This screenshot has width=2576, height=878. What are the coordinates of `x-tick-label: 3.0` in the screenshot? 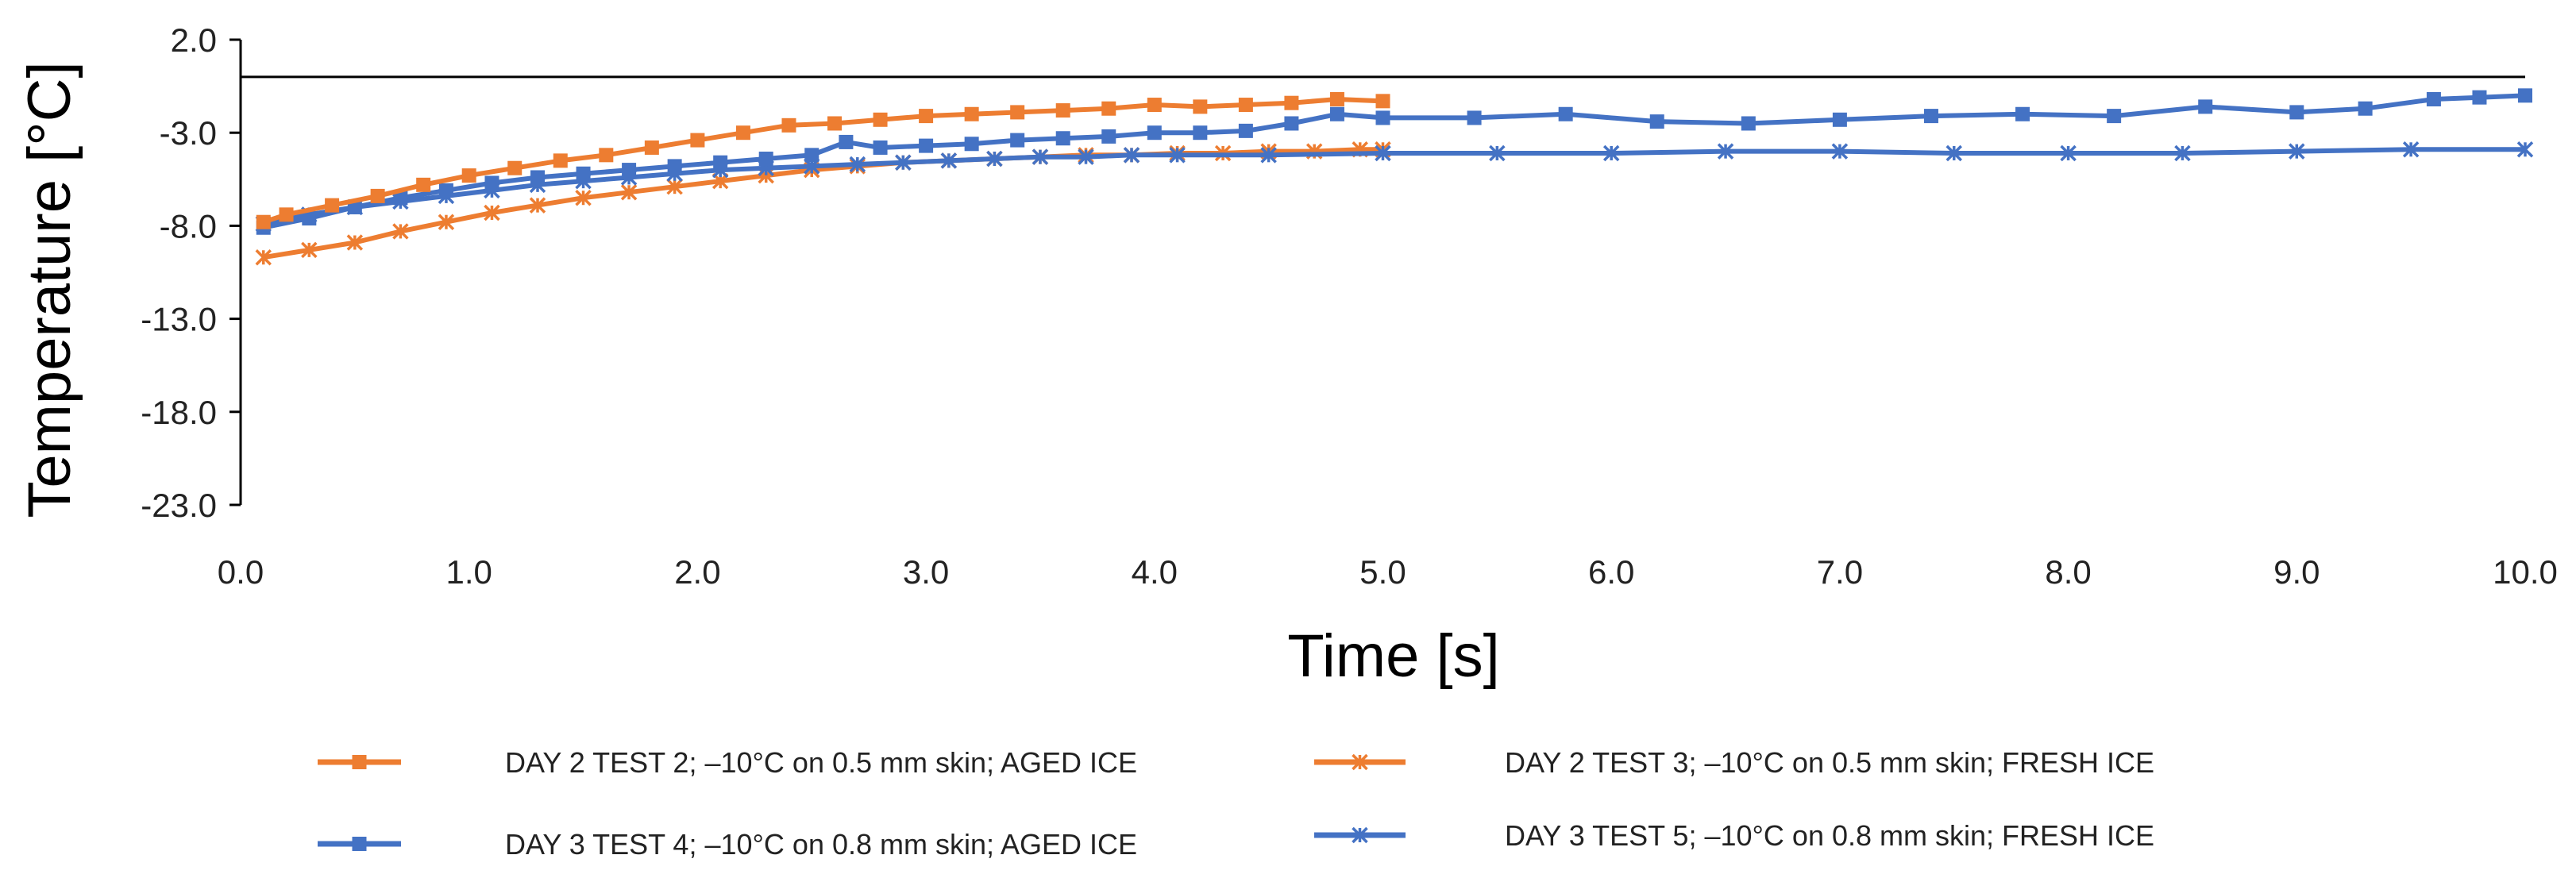 It's located at (926, 572).